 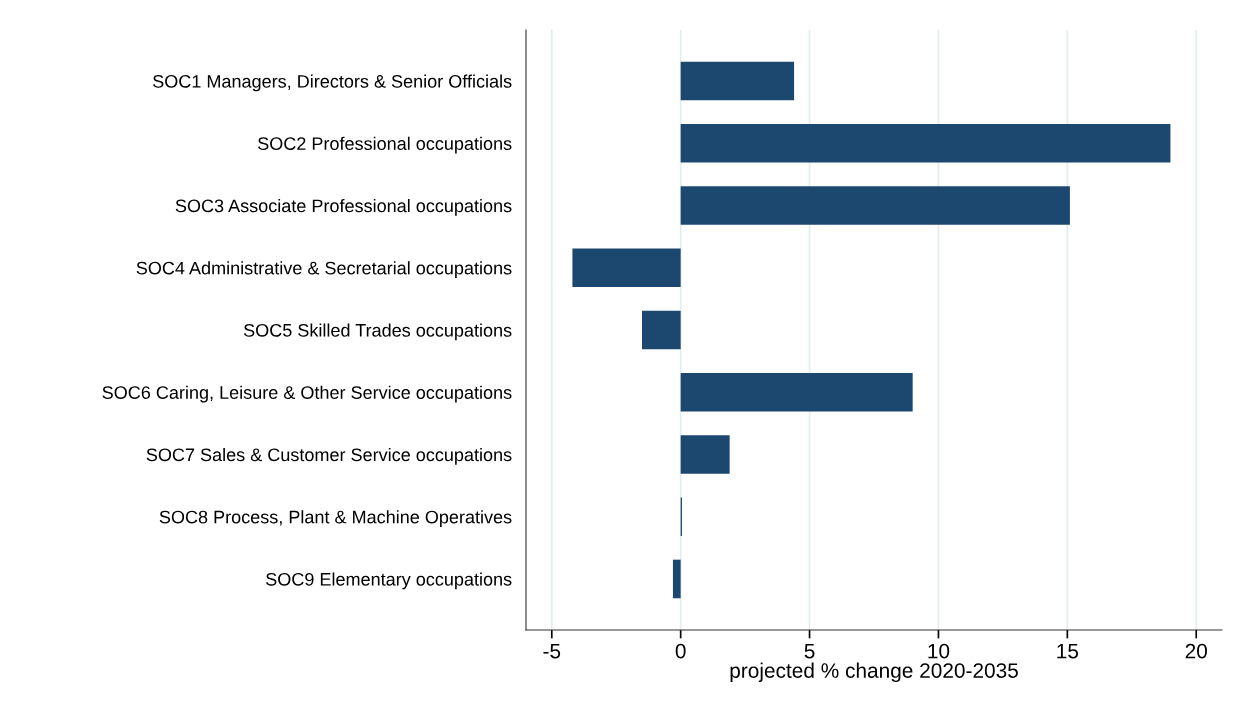 What do you see at coordinates (389, 581) in the screenshot?
I see `y-tick-label: SOC9 Elementary occupations` at bounding box center [389, 581].